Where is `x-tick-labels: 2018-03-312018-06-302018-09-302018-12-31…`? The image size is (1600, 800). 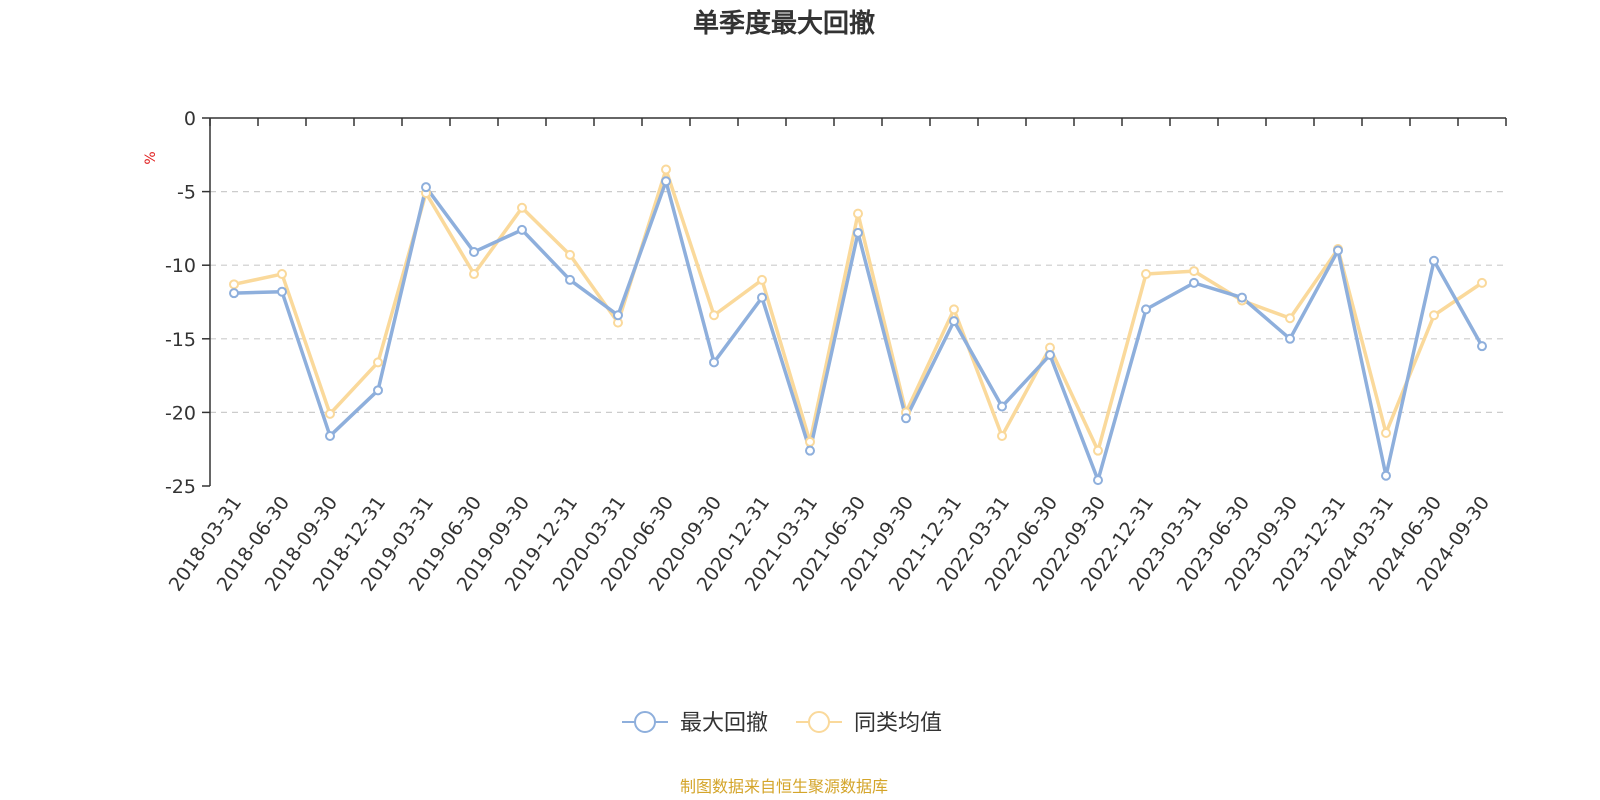 x-tick-labels: 2018-03-312018-06-302018-09-302018-12-31… is located at coordinates (829, 543).